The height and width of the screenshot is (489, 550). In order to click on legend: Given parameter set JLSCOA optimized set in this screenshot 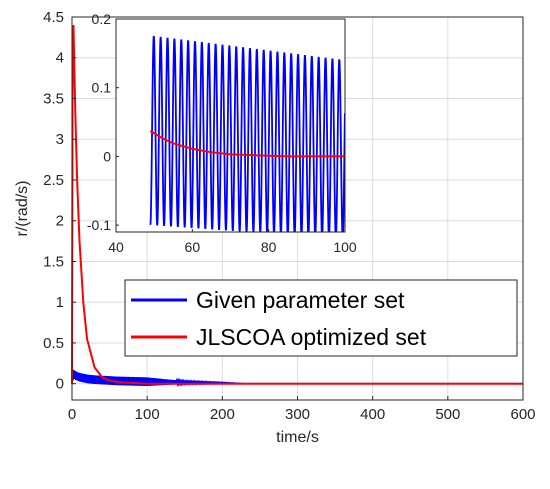, I will do `click(321, 318)`.